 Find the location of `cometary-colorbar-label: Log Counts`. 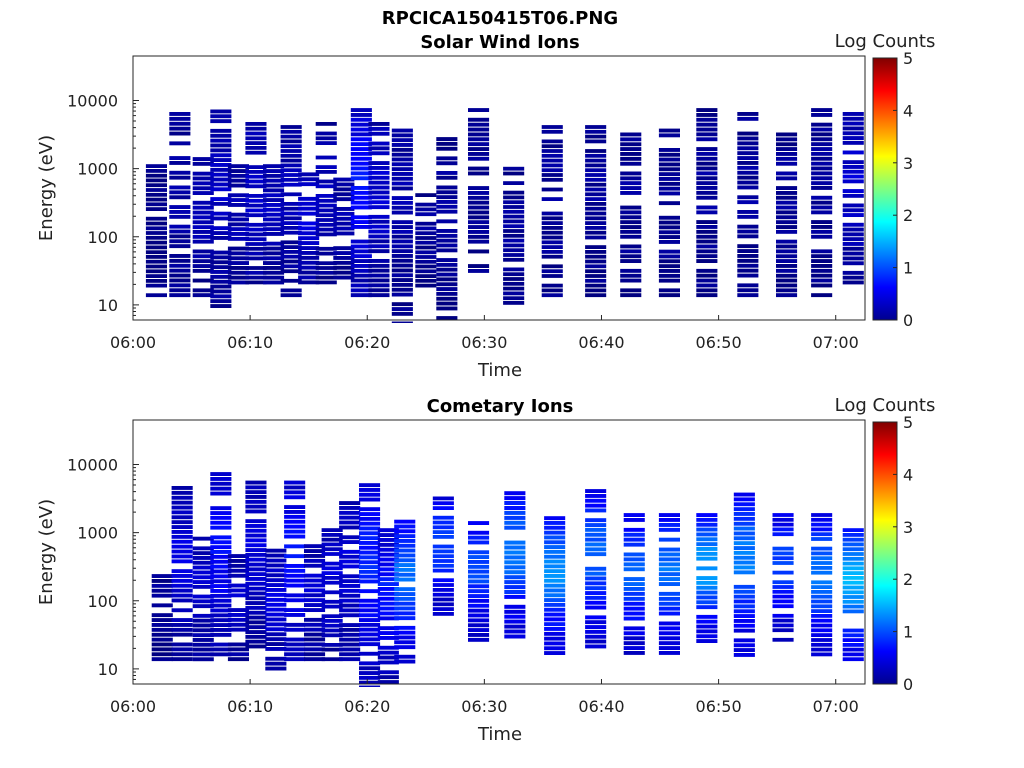

cometary-colorbar-label: Log Counts is located at coordinates (885, 405).